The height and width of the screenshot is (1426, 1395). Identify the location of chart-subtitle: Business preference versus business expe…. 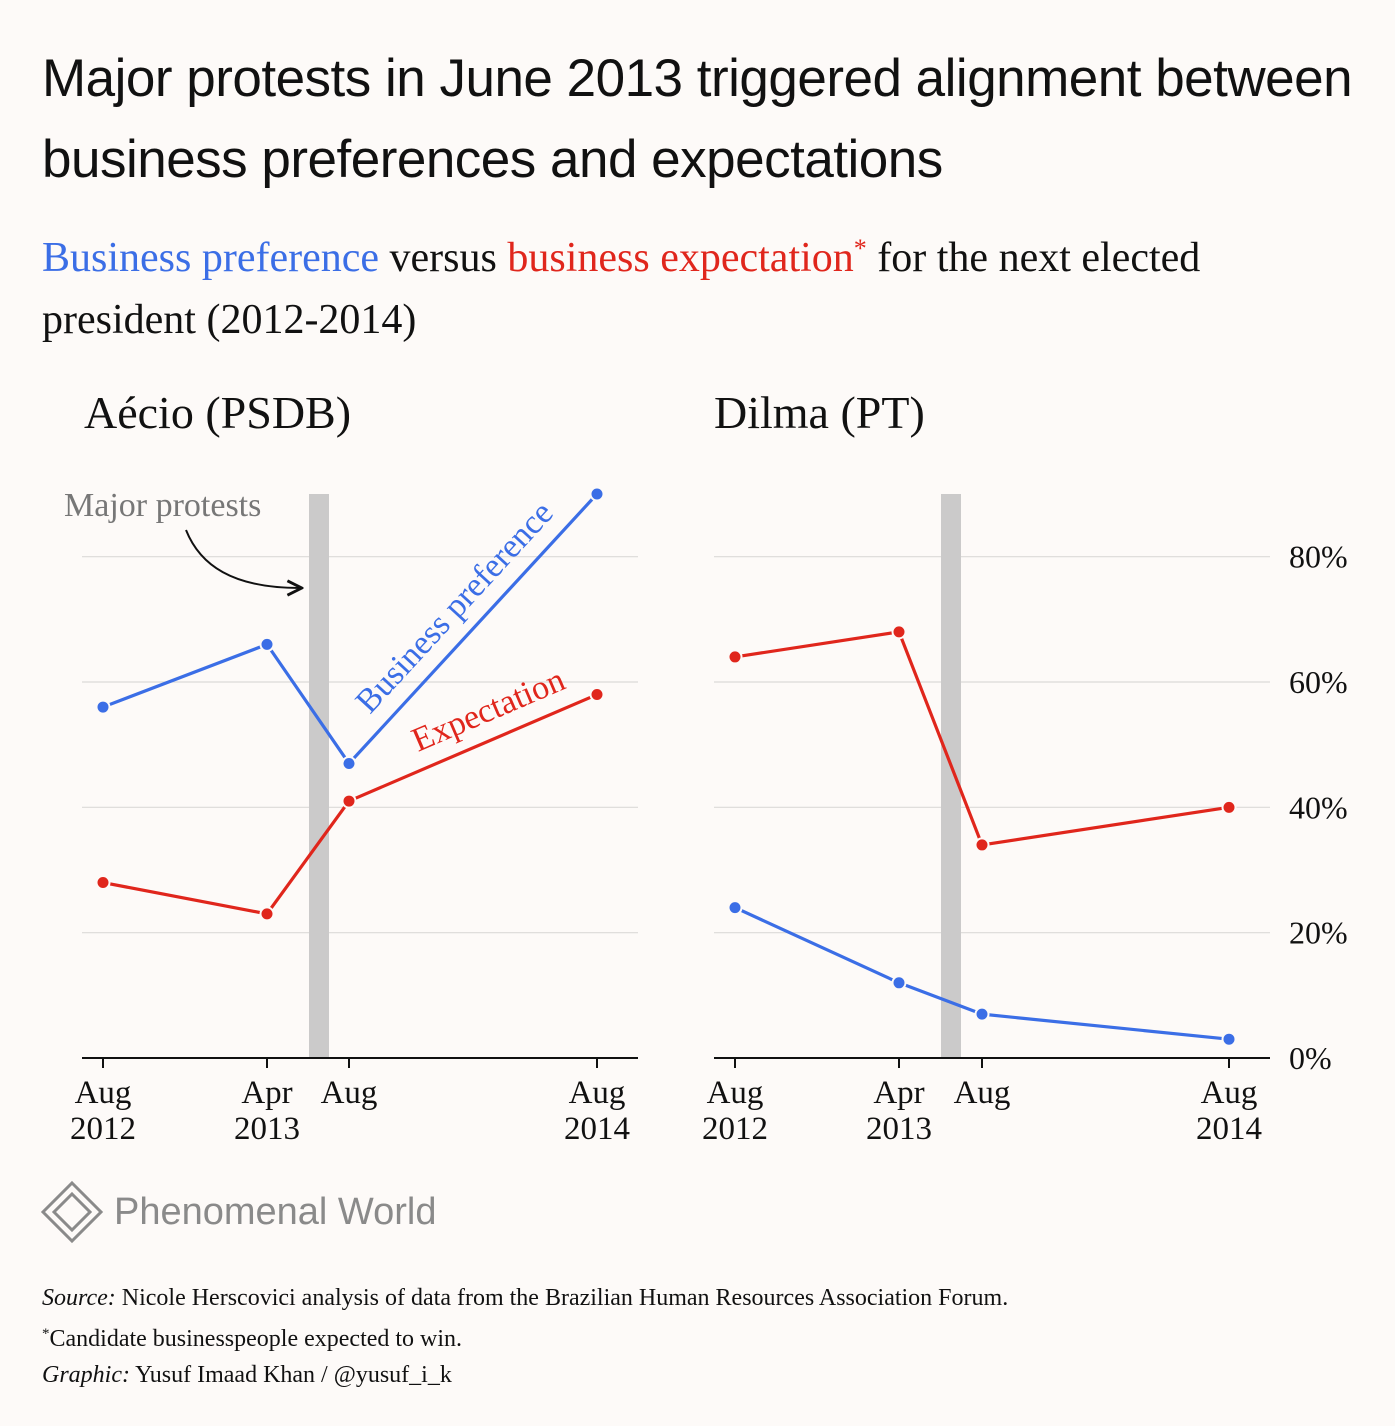
(702, 284).